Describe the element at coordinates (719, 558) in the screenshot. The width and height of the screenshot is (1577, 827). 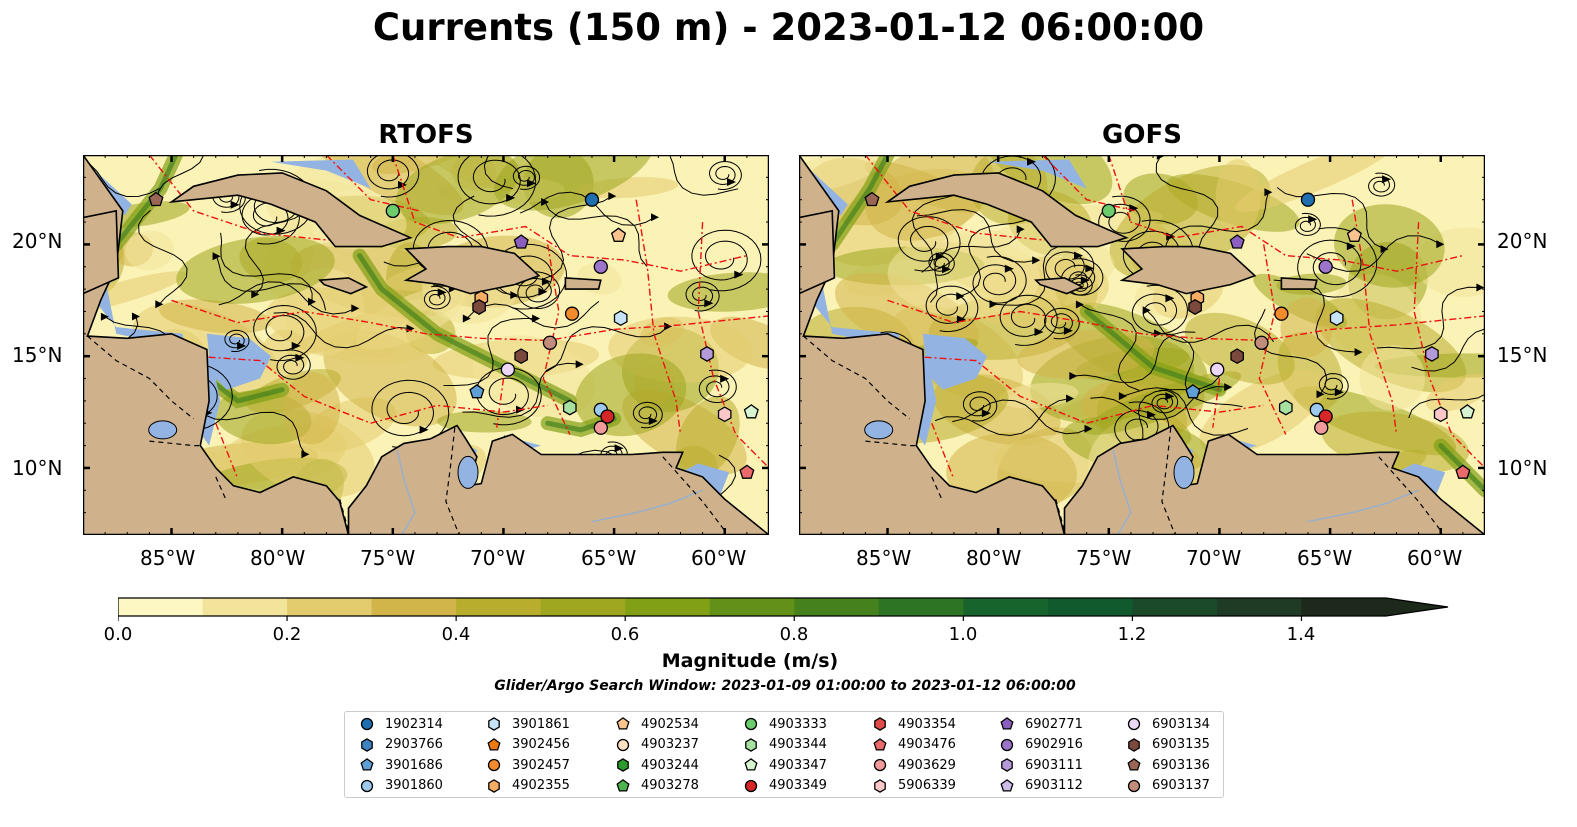
I see `lon-tick-rtofs-60: 60°W` at that location.